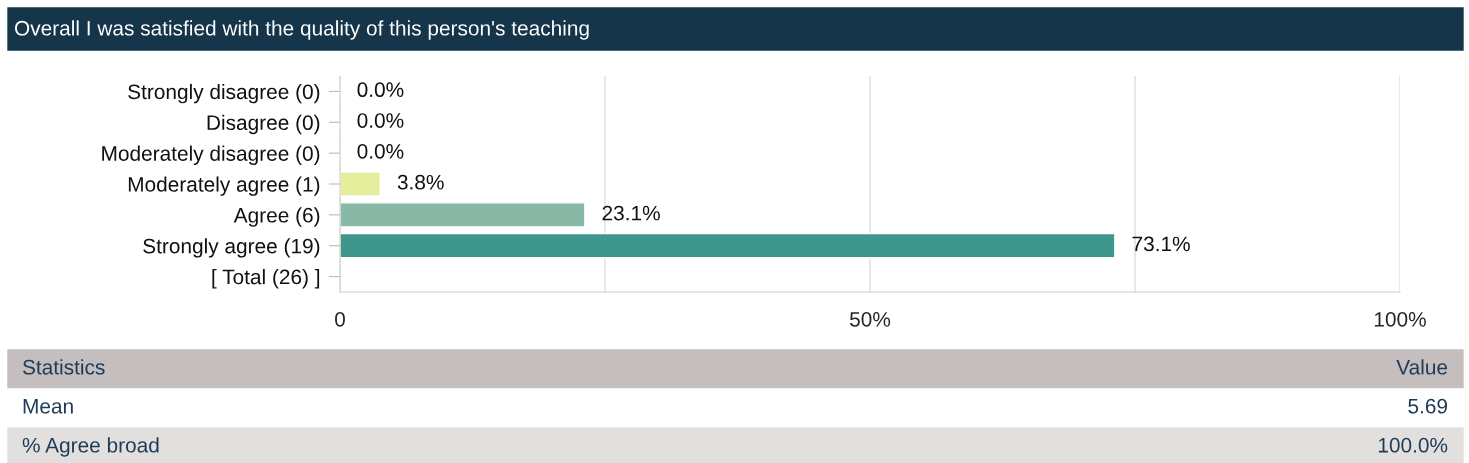  I want to click on y-tick-label: Moderately agree (1), so click(224, 186).